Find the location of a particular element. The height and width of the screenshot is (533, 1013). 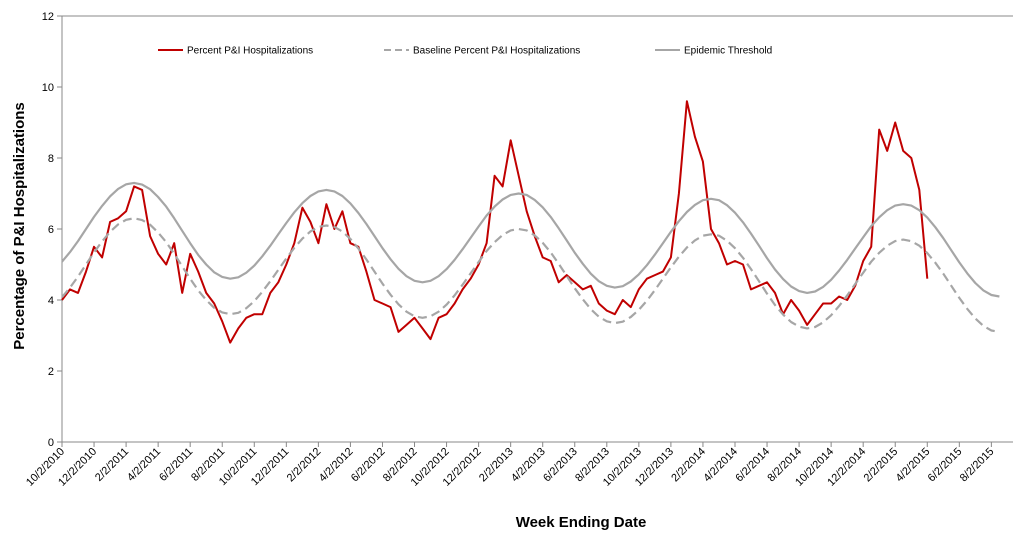

x-tick-label: 6/2/2015 is located at coordinates (945, 465).